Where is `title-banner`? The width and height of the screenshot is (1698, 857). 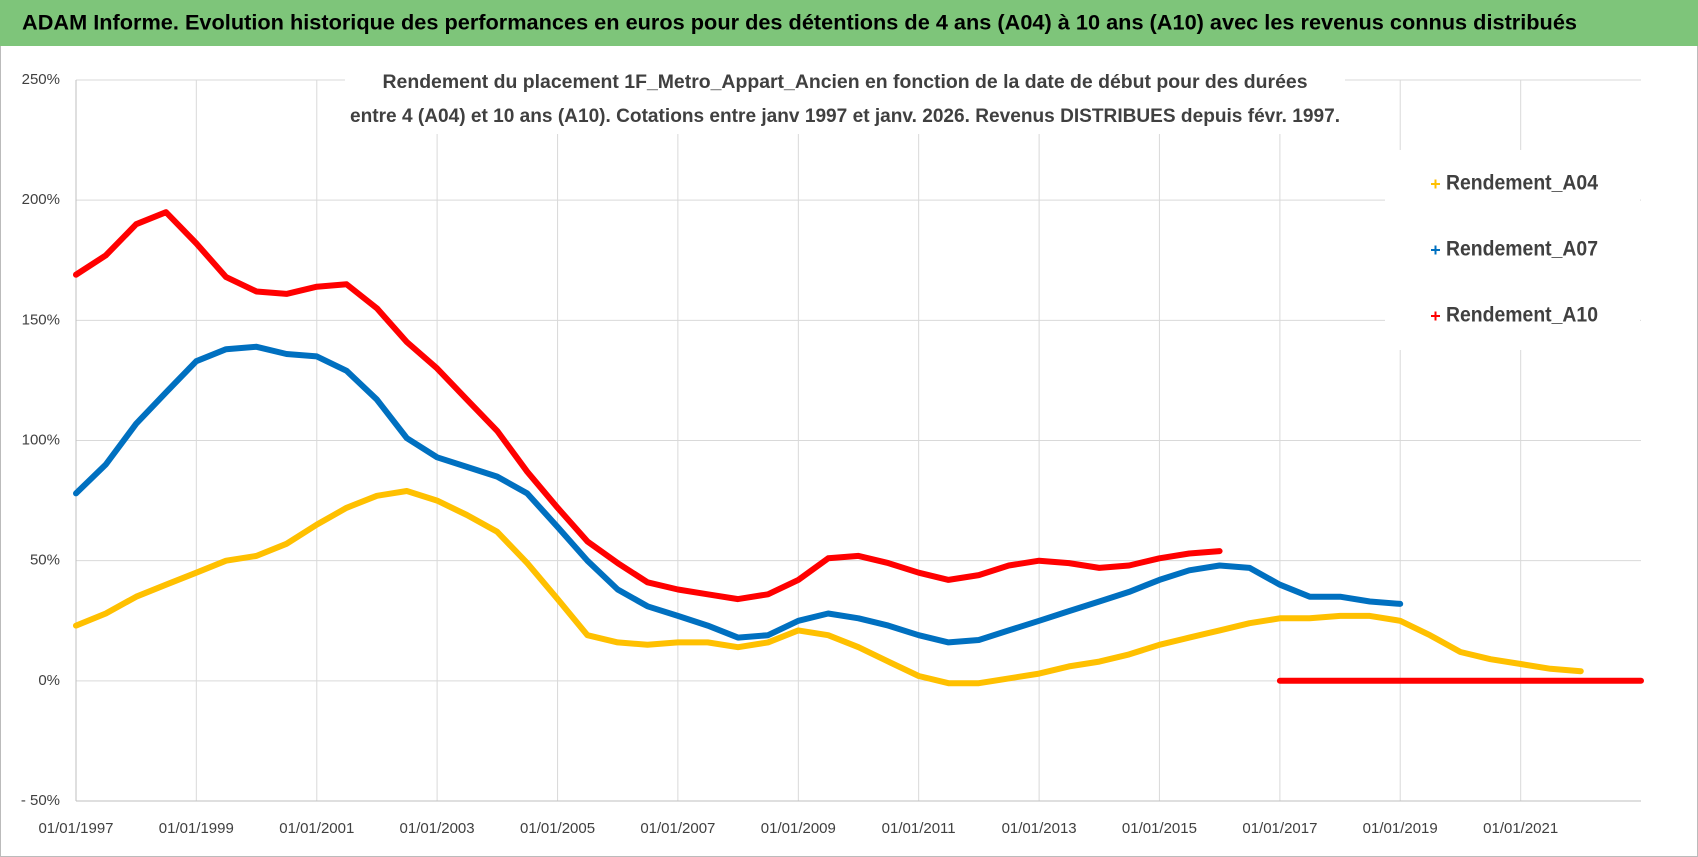 title-banner is located at coordinates (849, 23).